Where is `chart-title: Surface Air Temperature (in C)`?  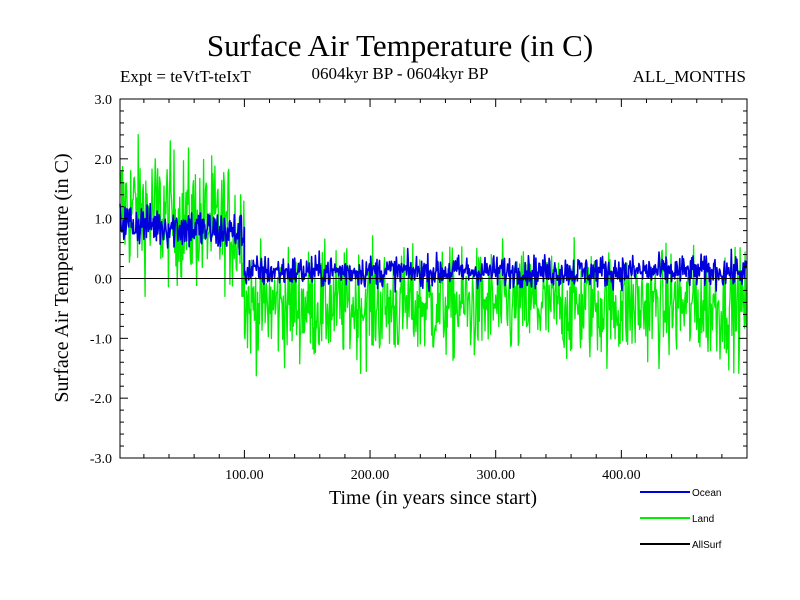 chart-title: Surface Air Temperature (in C) is located at coordinates (400, 45).